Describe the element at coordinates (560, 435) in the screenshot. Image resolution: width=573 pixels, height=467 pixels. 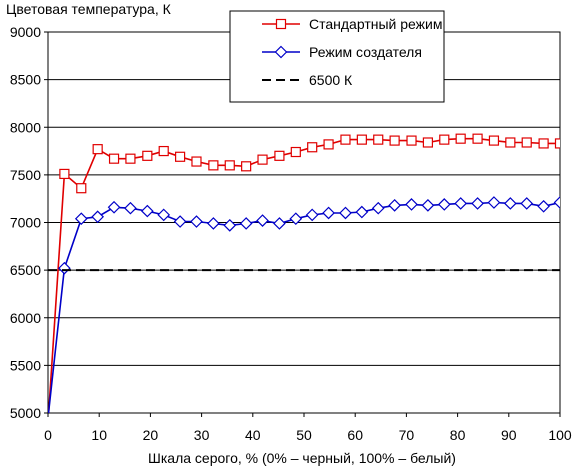
I see `x-tick-label: 100` at that location.